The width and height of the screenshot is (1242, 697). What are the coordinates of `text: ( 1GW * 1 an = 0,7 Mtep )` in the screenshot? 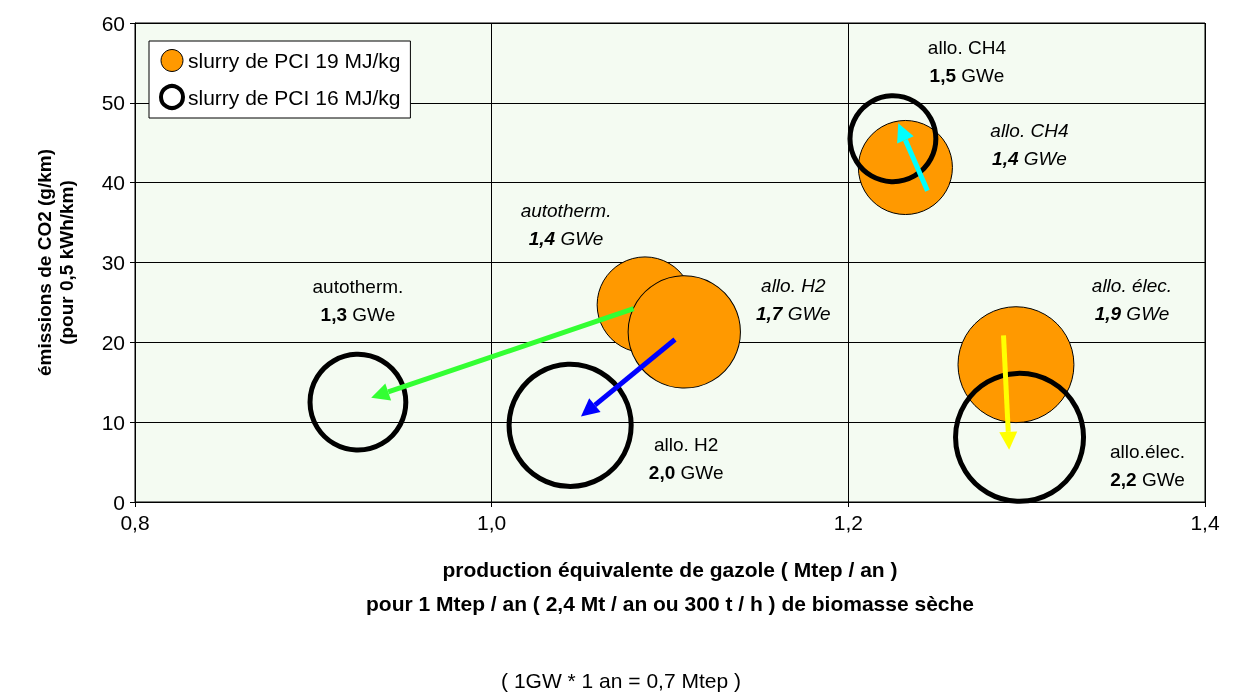 It's located at (621, 680).